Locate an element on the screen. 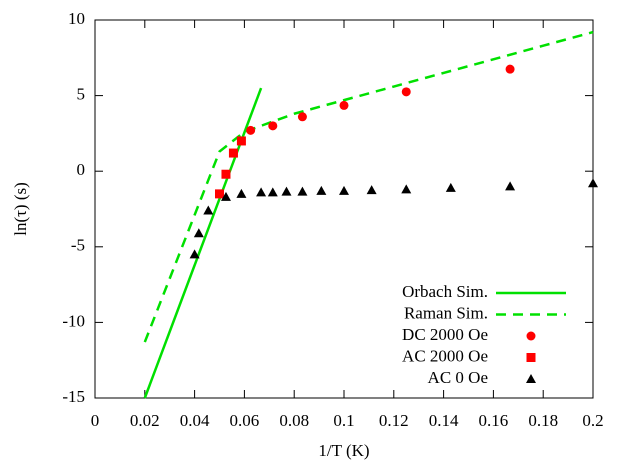 The height and width of the screenshot is (472, 630). y-tick-label: -15 is located at coordinates (73, 396).